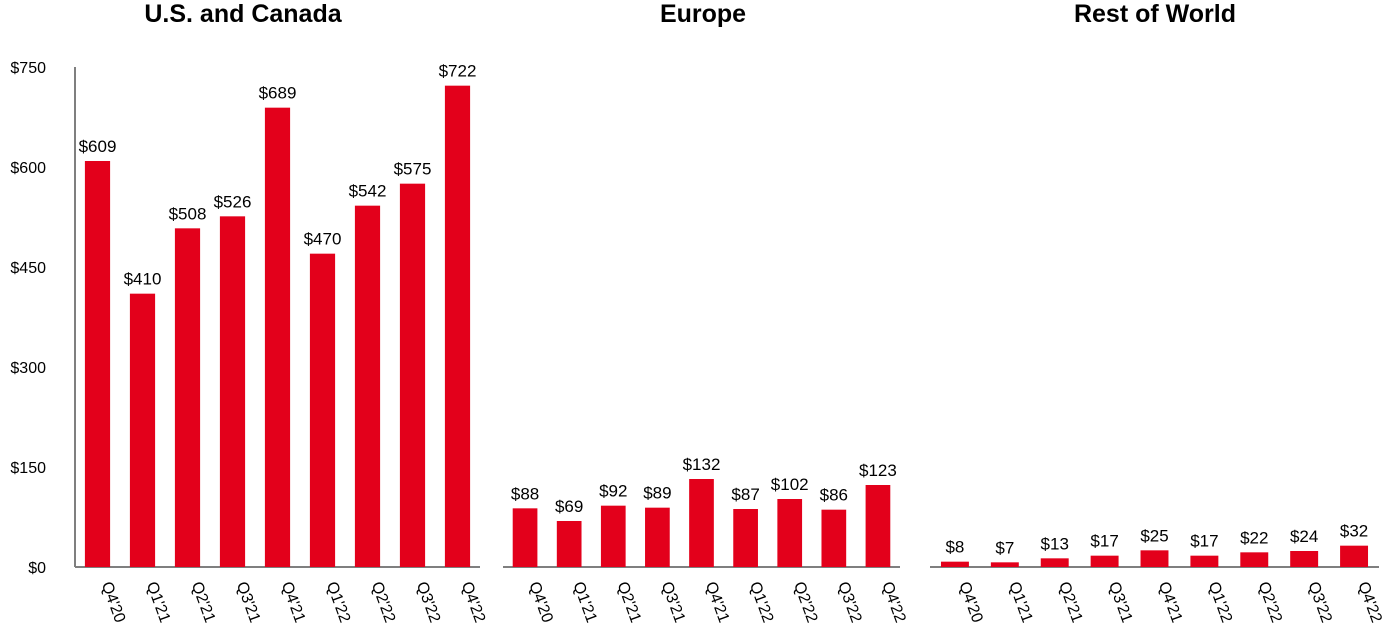  What do you see at coordinates (278, 93) in the screenshot?
I see `data-label: $689` at bounding box center [278, 93].